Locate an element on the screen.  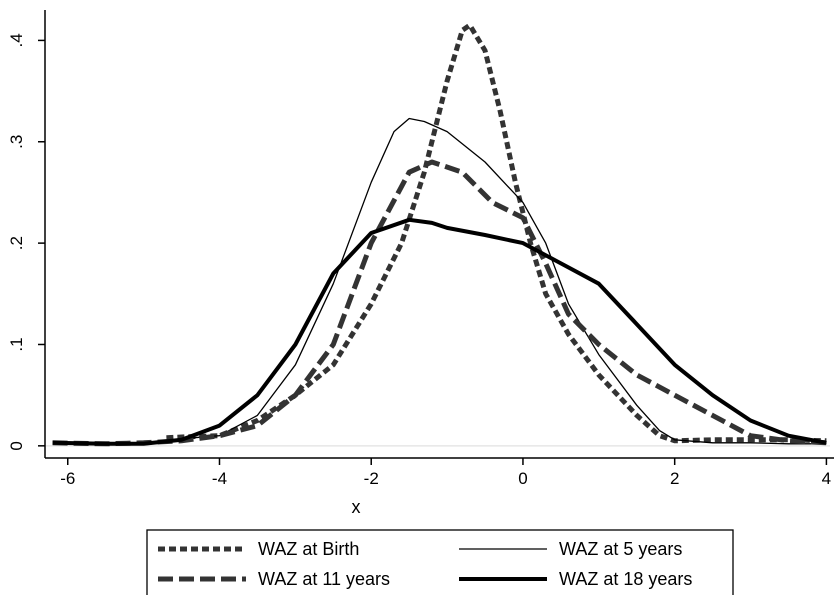
x-tick-label: -2 is located at coordinates (371, 478).